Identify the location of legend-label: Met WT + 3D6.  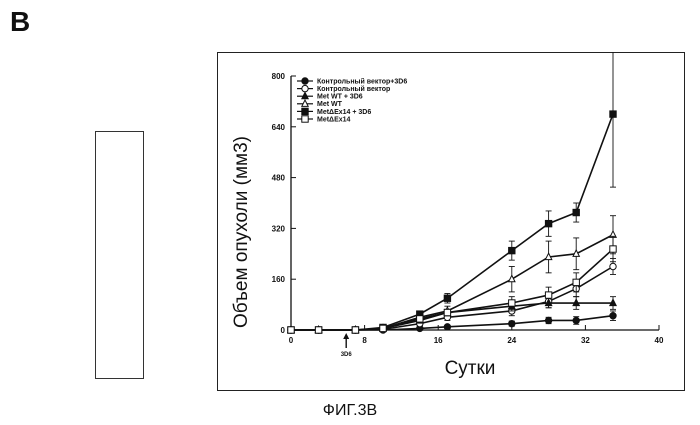
(340, 97).